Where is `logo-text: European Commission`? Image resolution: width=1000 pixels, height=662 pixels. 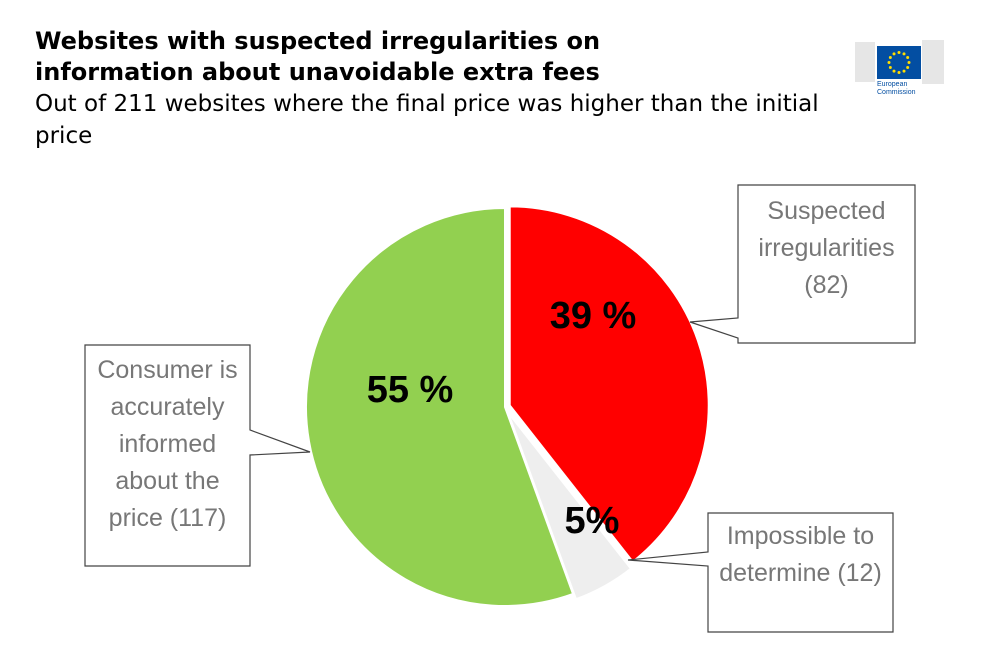
logo-text: European Commission is located at coordinates (896, 88).